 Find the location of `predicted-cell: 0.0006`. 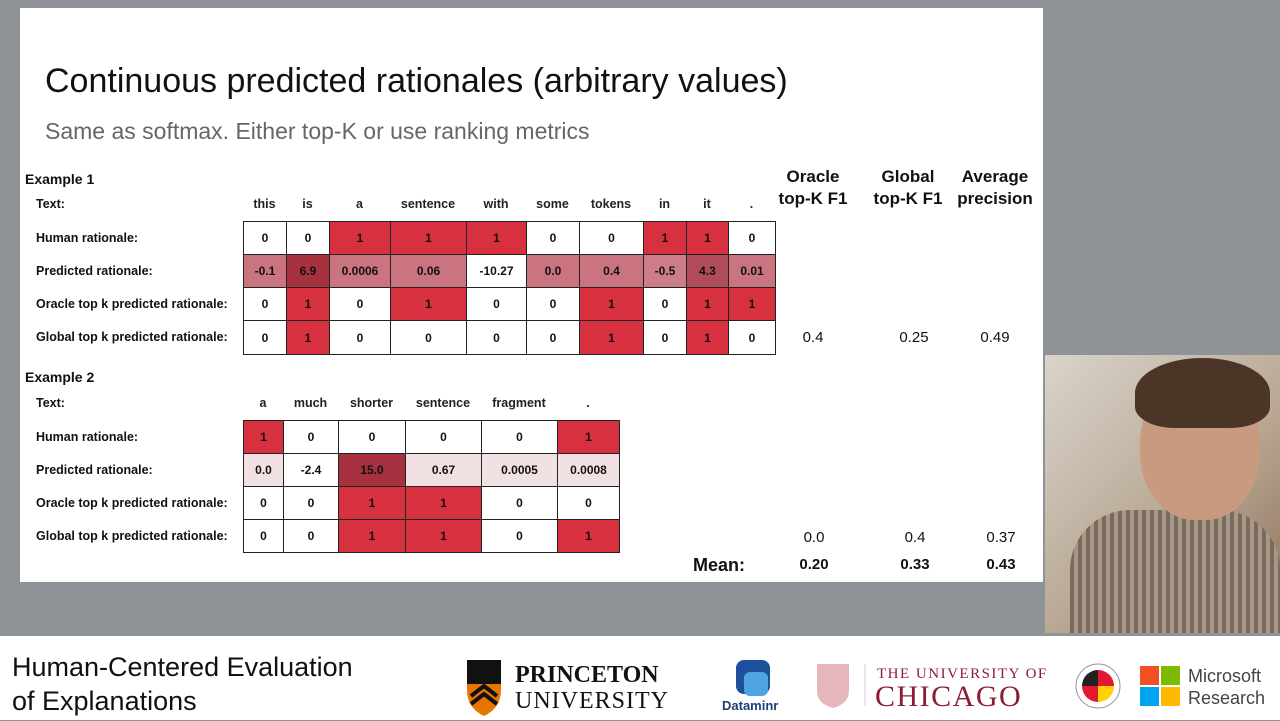

predicted-cell: 0.0006 is located at coordinates (360, 271).